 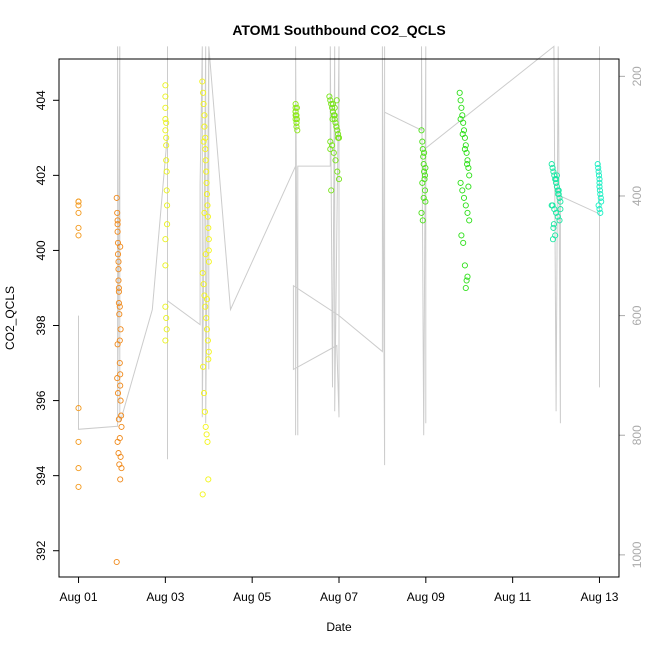 I want to click on x-tick-label: Aug 03, so click(x=165, y=597).